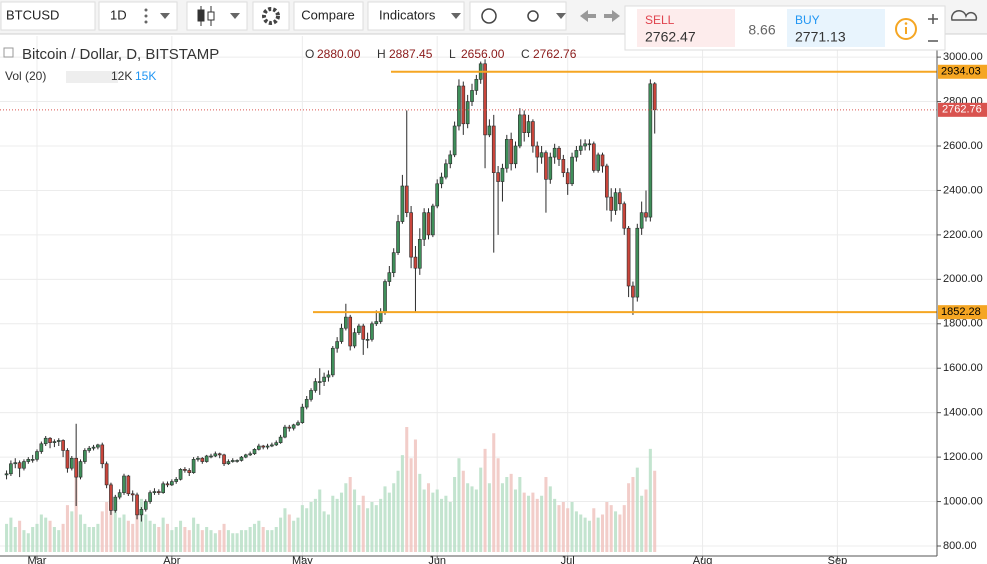  What do you see at coordinates (906, 29) in the screenshot?
I see `info-icon` at bounding box center [906, 29].